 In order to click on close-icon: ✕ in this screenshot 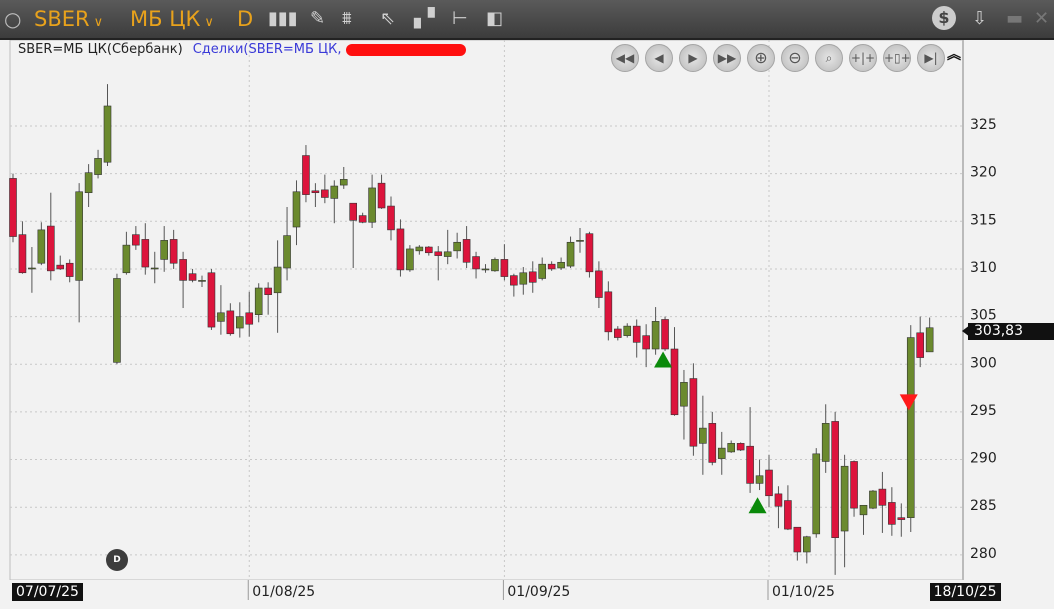, I will do `click(1042, 18)`.